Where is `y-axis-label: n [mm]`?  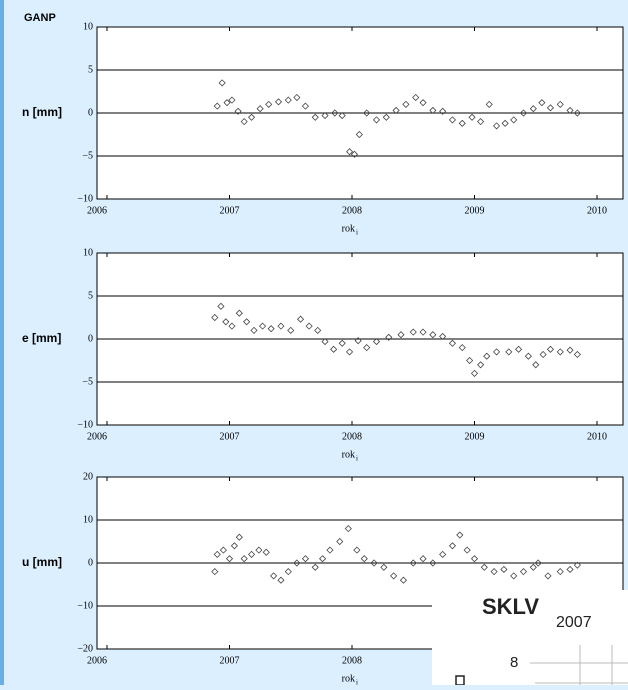 y-axis-label: n [mm] is located at coordinates (42, 112).